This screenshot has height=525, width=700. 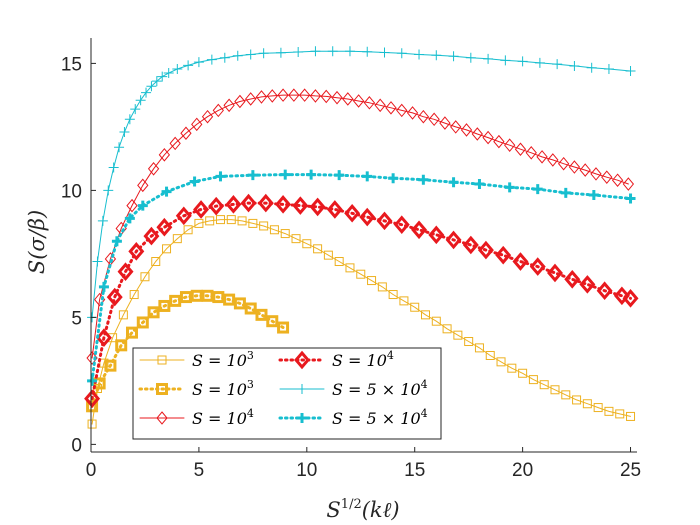 I want to click on legend-entry-2: S = 103, so click(x=196, y=388).